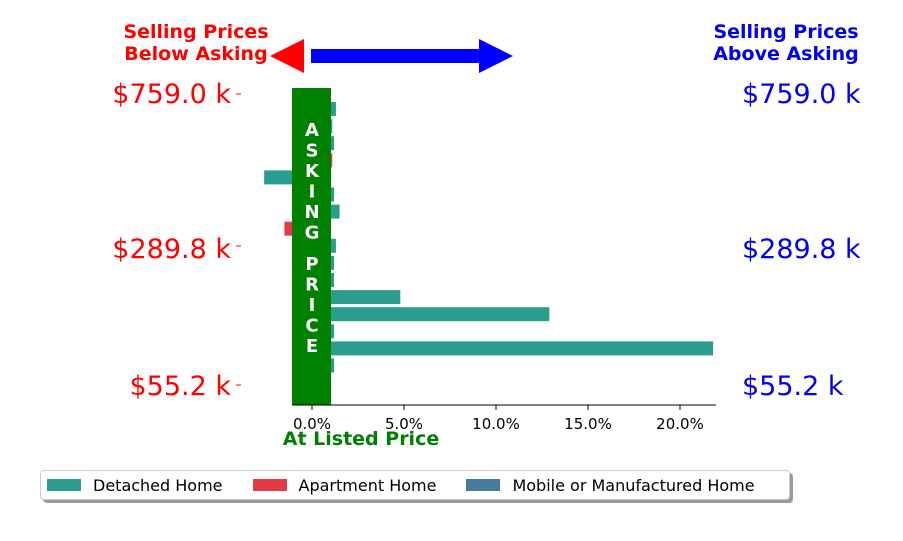 Image resolution: width=903 pixels, height=541 pixels. I want to click on asking-price-letter: A, so click(312, 130).